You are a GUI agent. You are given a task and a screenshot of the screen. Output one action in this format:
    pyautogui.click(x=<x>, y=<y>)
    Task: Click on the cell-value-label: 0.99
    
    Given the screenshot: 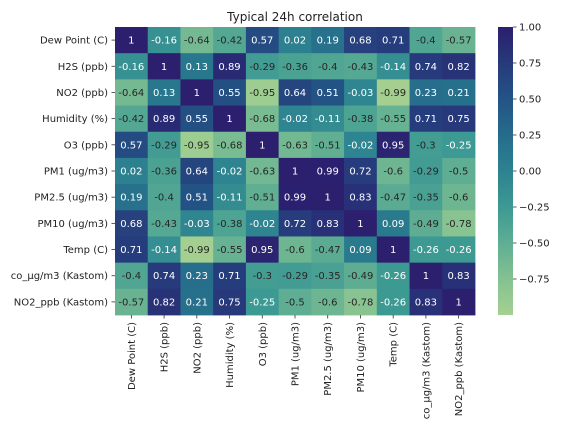 What is the action you would take?
    pyautogui.click(x=328, y=172)
    